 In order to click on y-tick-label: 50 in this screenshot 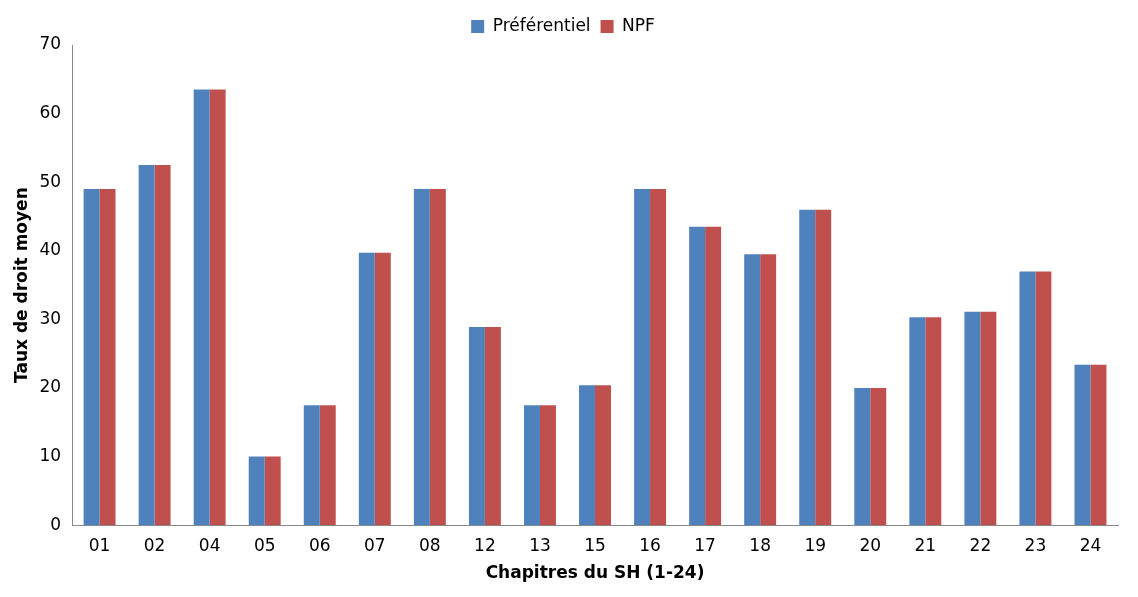, I will do `click(50, 180)`.